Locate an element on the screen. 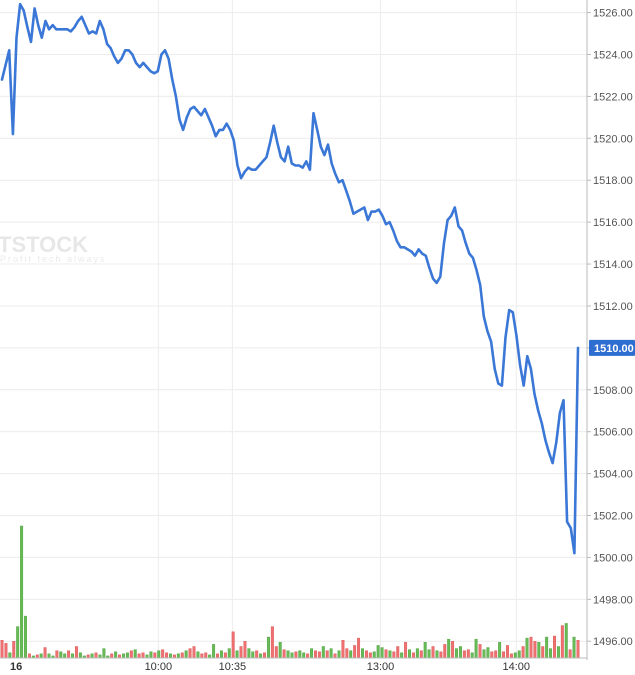 The height and width of the screenshot is (675, 635). y-tick-label: 1514.00 is located at coordinates (613, 265).